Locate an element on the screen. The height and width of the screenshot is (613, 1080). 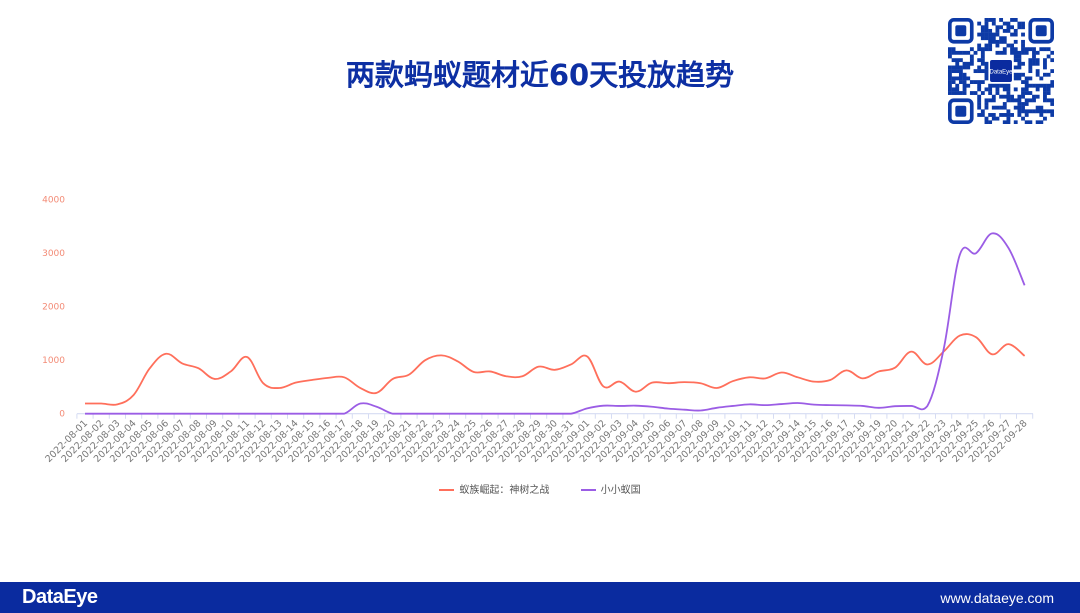
website-link: www.dataeye.com is located at coordinates (997, 598).